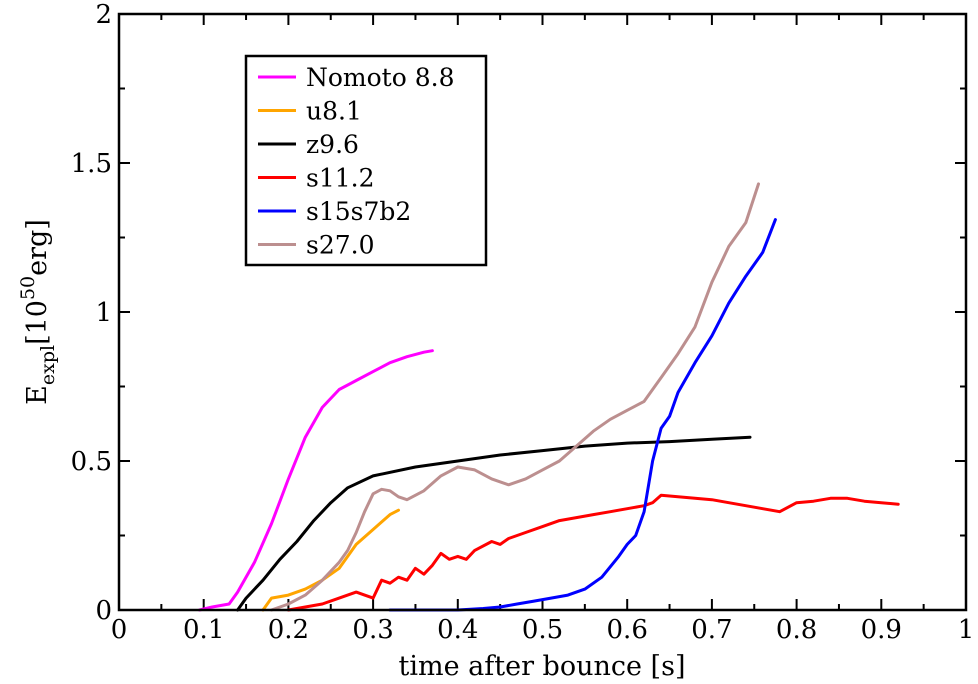  What do you see at coordinates (103, 313) in the screenshot?
I see `y-tick-label: 1` at bounding box center [103, 313].